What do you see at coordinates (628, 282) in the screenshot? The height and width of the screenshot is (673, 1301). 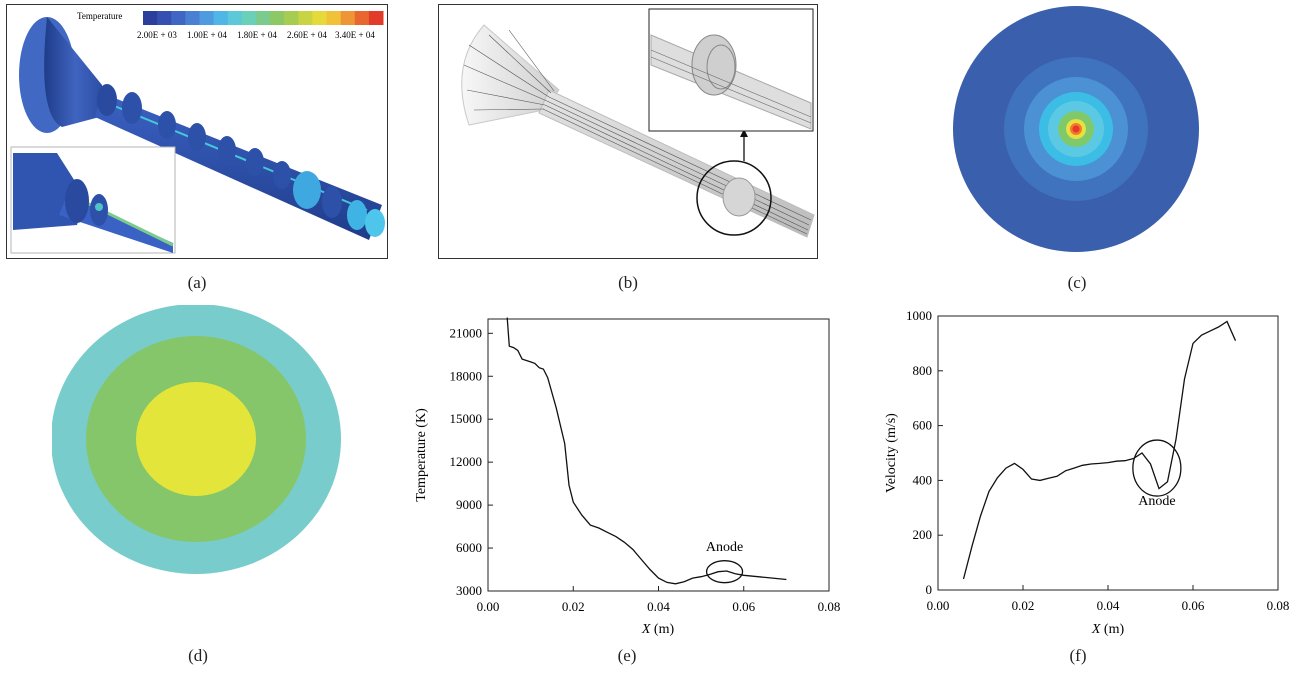 I see `caption-b: (b)` at bounding box center [628, 282].